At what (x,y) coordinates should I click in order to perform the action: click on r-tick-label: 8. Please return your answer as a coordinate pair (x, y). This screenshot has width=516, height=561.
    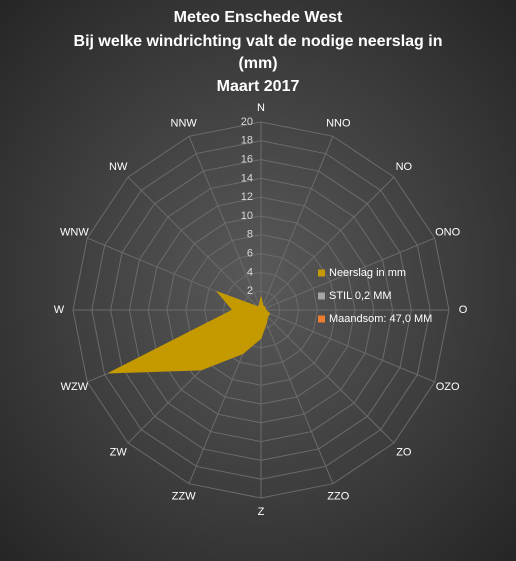
    Looking at the image, I should click on (250, 235).